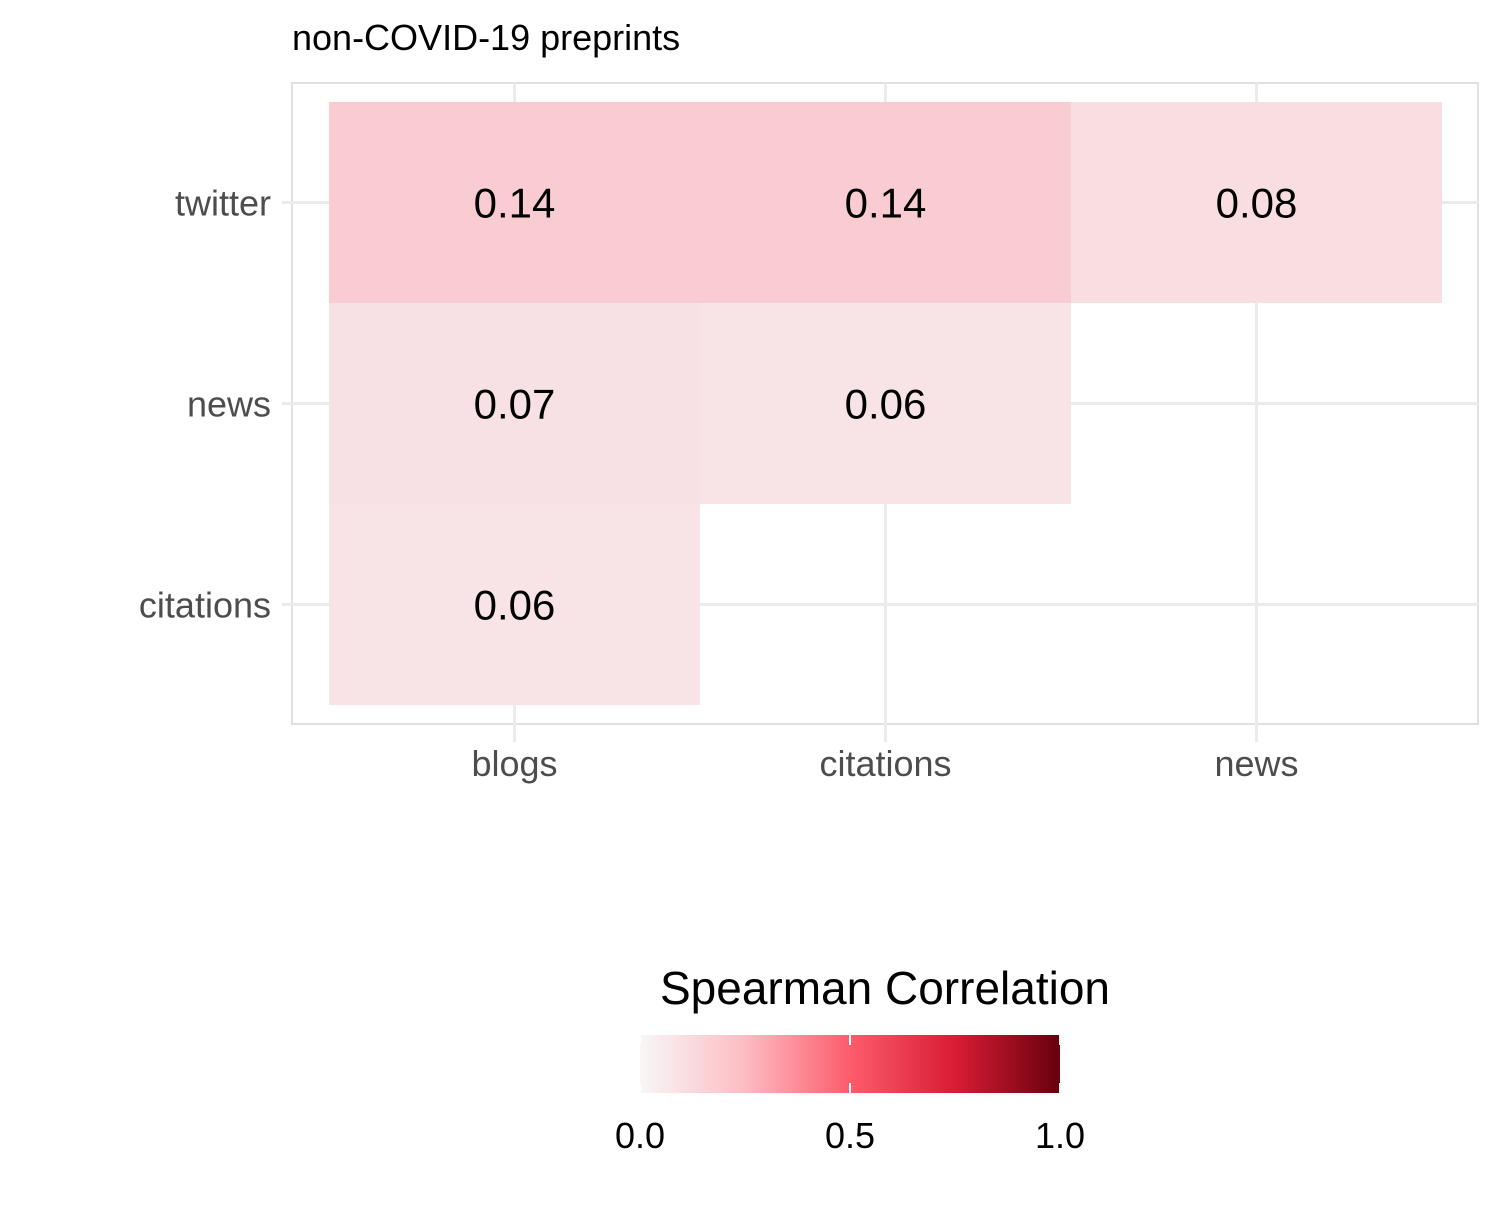  Describe the element at coordinates (850, 1135) in the screenshot. I see `legend-tick-label: 0.5` at that location.